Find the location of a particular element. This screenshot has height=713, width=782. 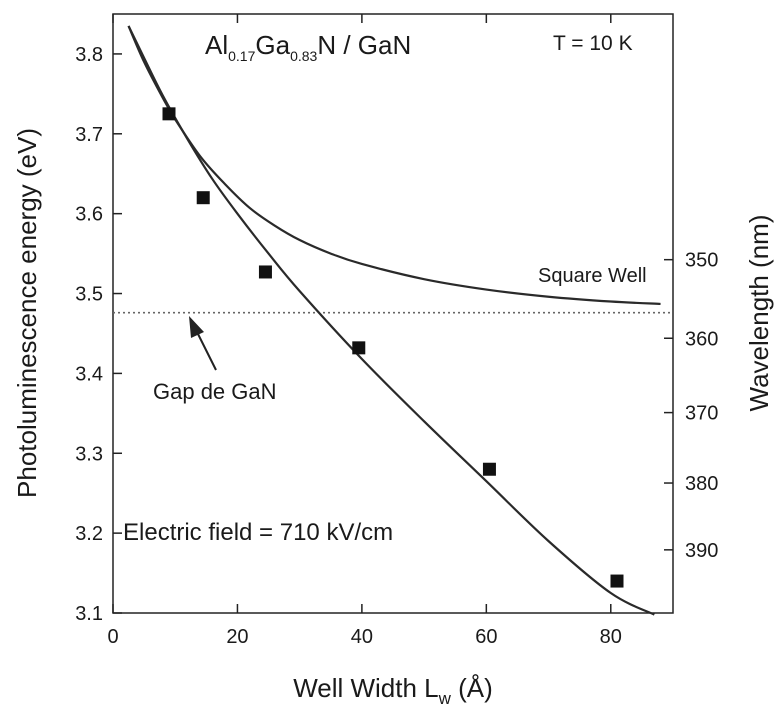

title-ga: Ga is located at coordinates (272, 45).